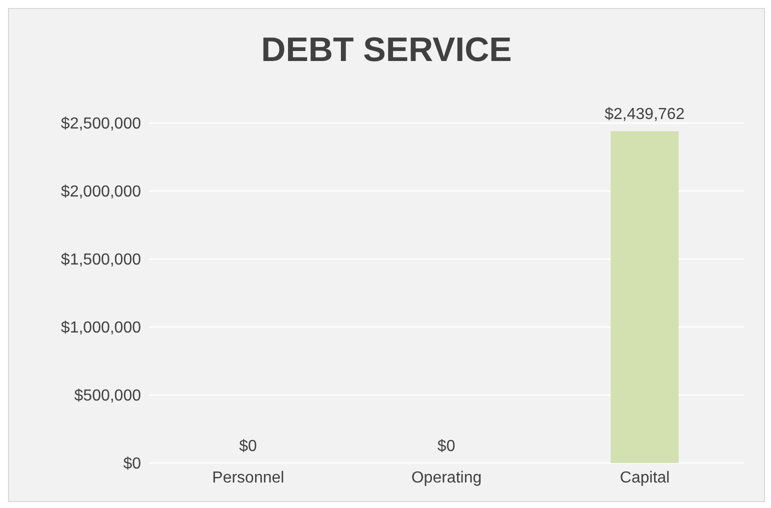 The width and height of the screenshot is (771, 508). I want to click on chart-title: DEBT SERVICE, so click(386, 50).